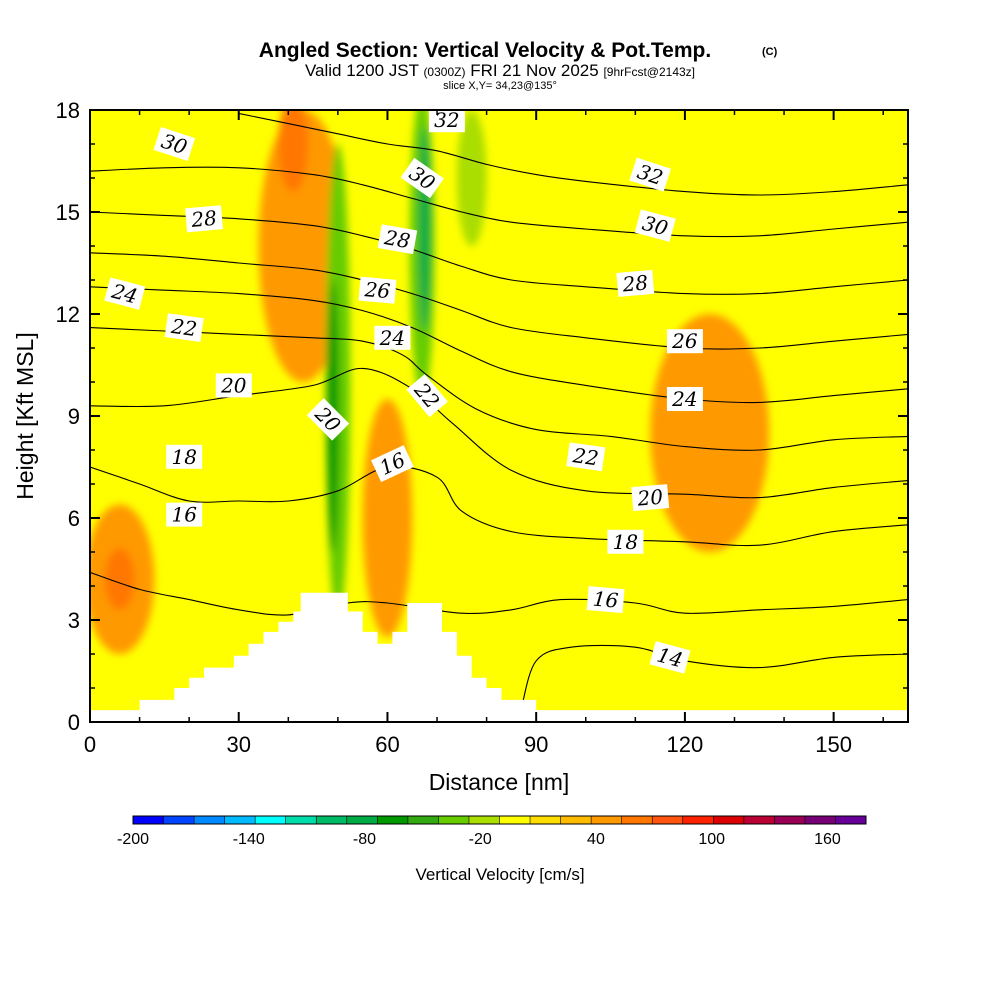 This screenshot has width=1000, height=1000. What do you see at coordinates (68, 212) in the screenshot?
I see `y-tick-label: 15` at bounding box center [68, 212].